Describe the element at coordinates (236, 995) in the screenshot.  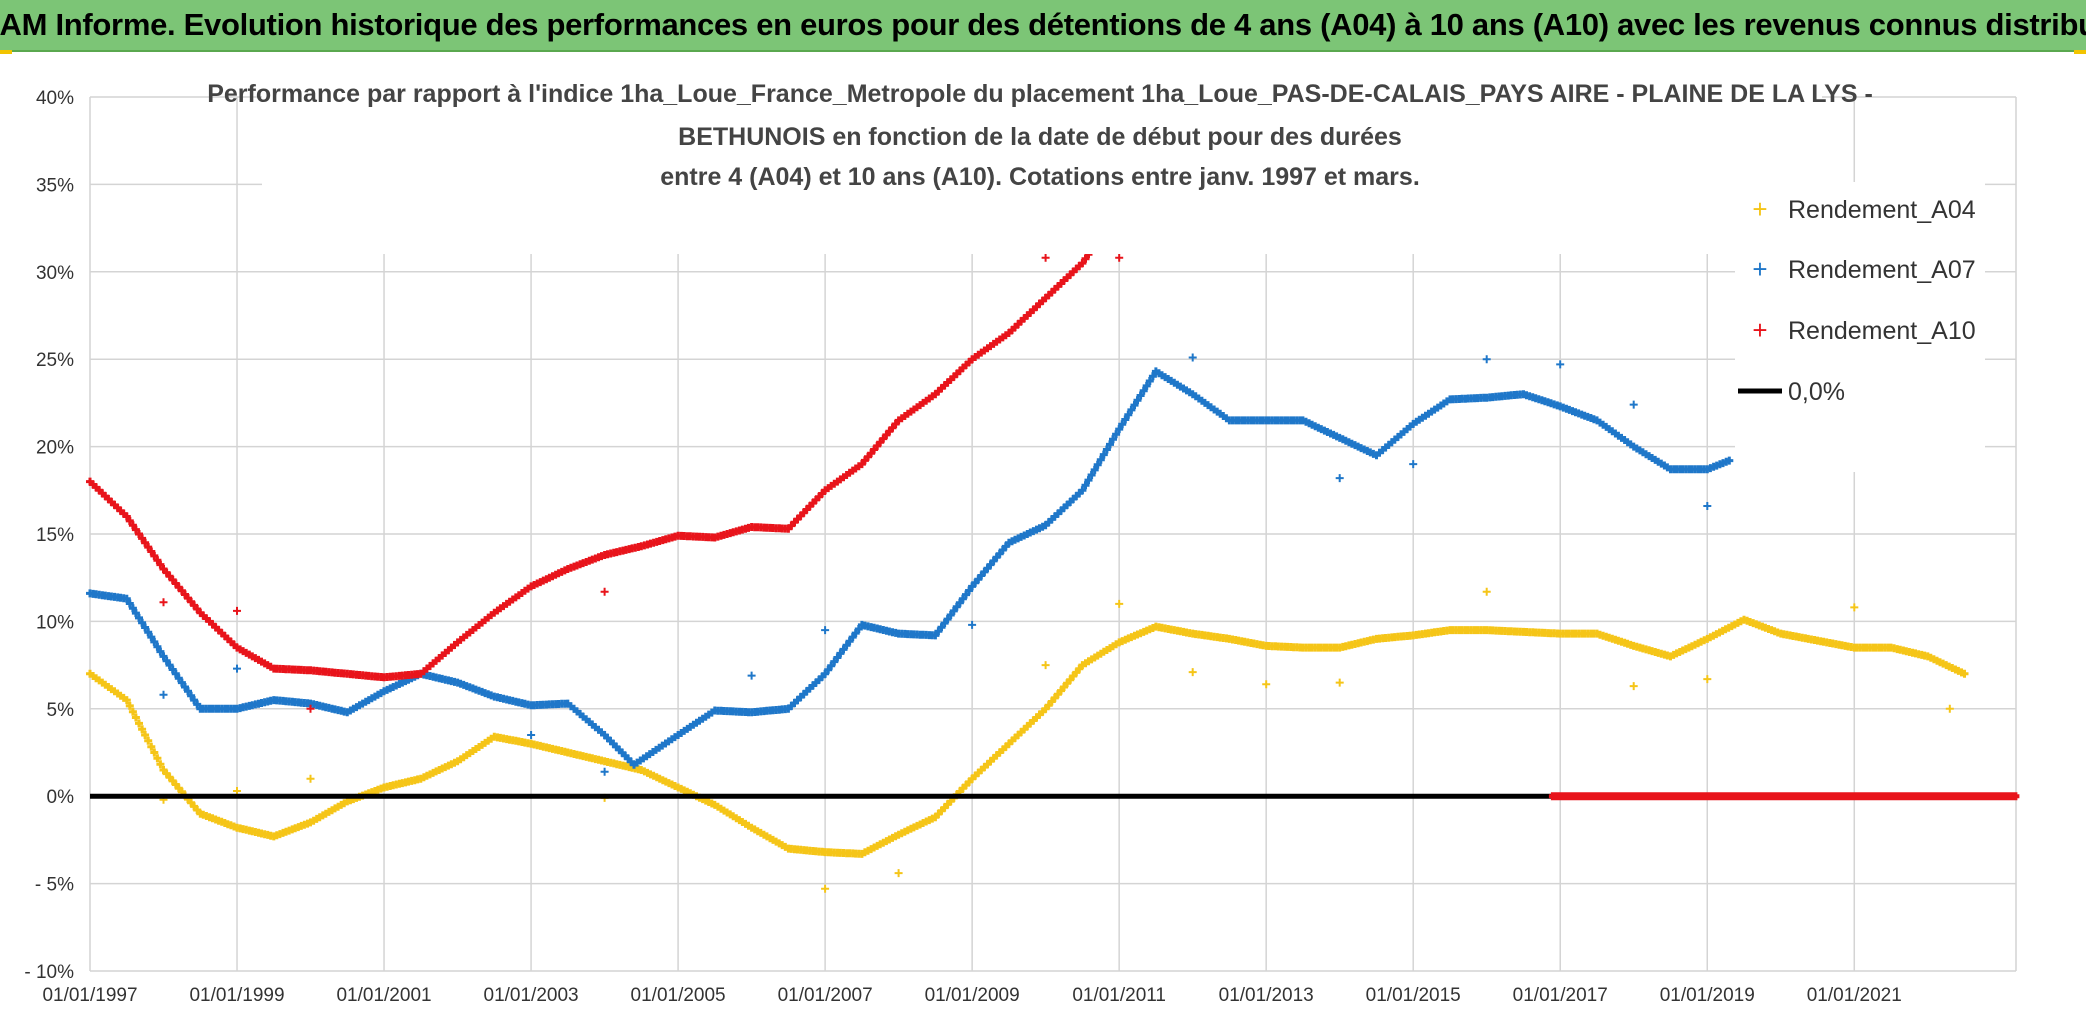
I see `x-tick-label: 01/01/1999` at that location.